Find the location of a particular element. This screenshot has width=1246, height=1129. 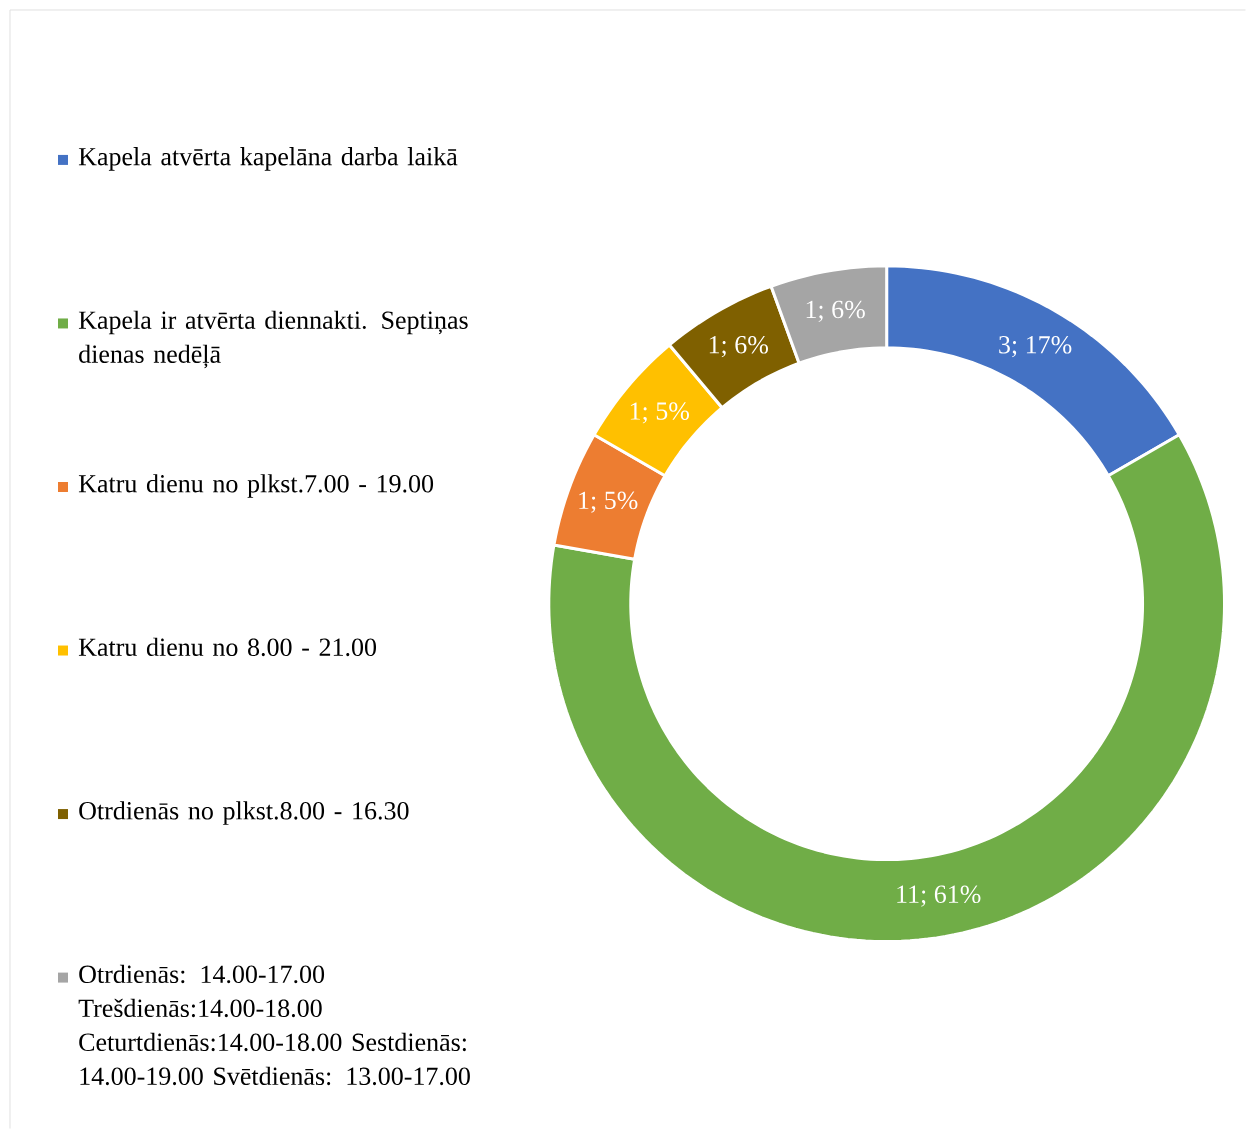

legend-label: Kapela ir atvērta diennakti. Septiņas dienas nedēļā is located at coordinates (273, 339).